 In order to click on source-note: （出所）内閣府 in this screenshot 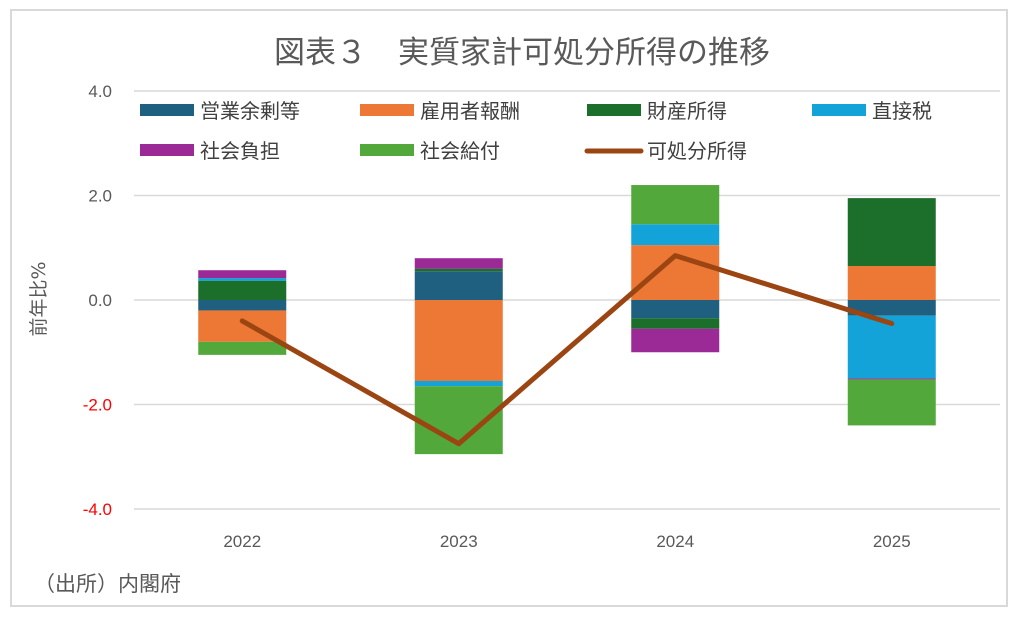, I will do `click(107, 584)`.